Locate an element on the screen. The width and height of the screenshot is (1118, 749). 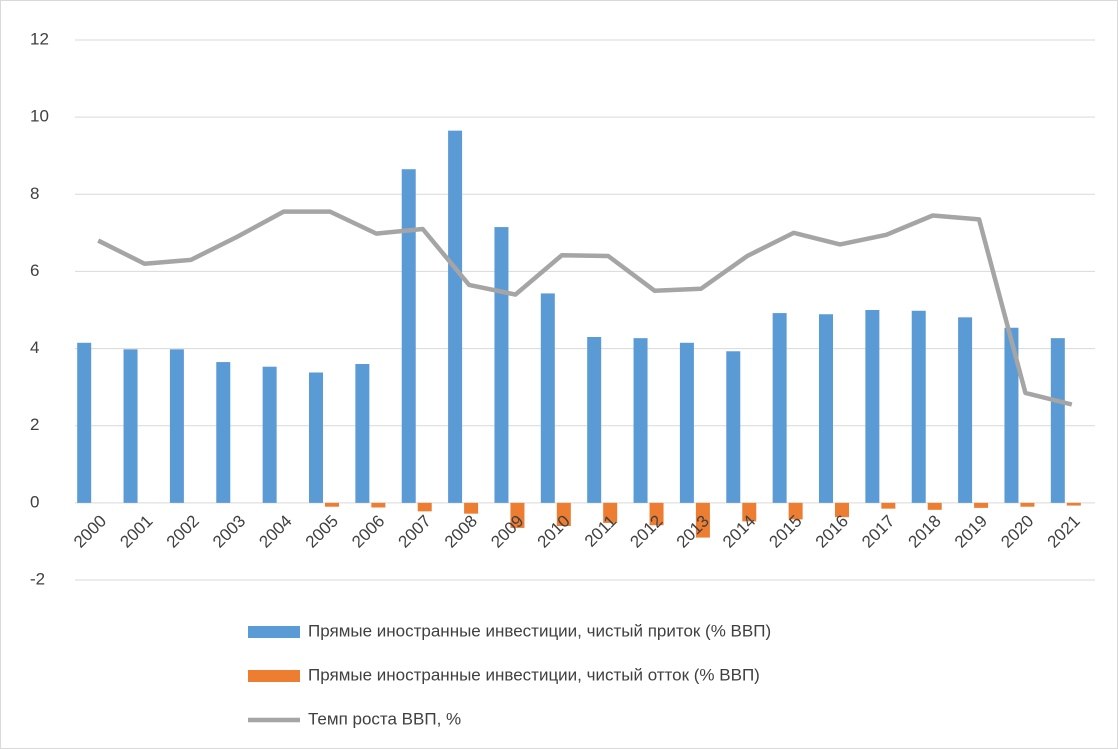
legend-label: Темп роста ВВП, % is located at coordinates (384, 718).